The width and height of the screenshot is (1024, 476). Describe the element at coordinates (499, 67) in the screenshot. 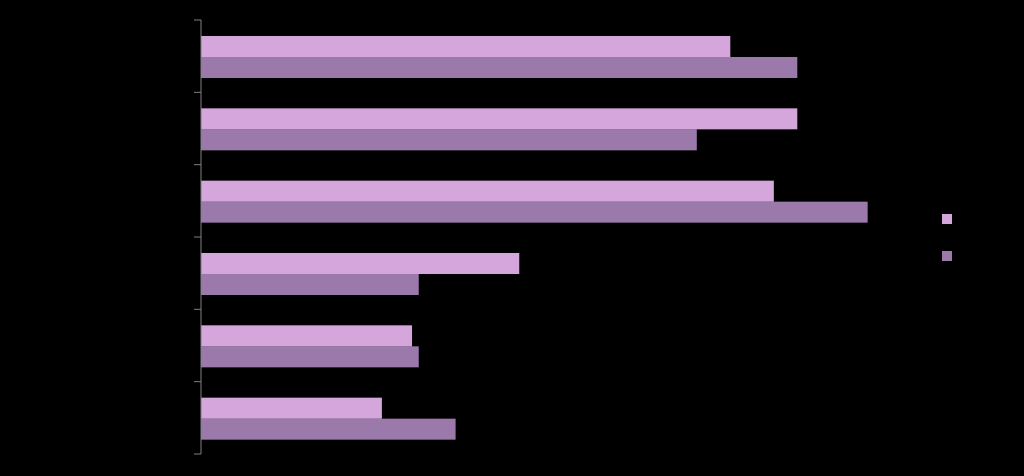

I see `bar-series2-cat1` at that location.